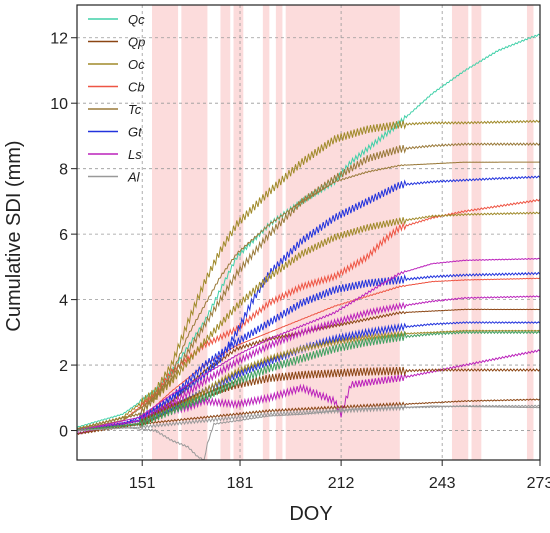 Image resolution: width=550 pixels, height=533 pixels. Describe the element at coordinates (136, 42) in the screenshot. I see `legend-label-qp: Qp` at that location.